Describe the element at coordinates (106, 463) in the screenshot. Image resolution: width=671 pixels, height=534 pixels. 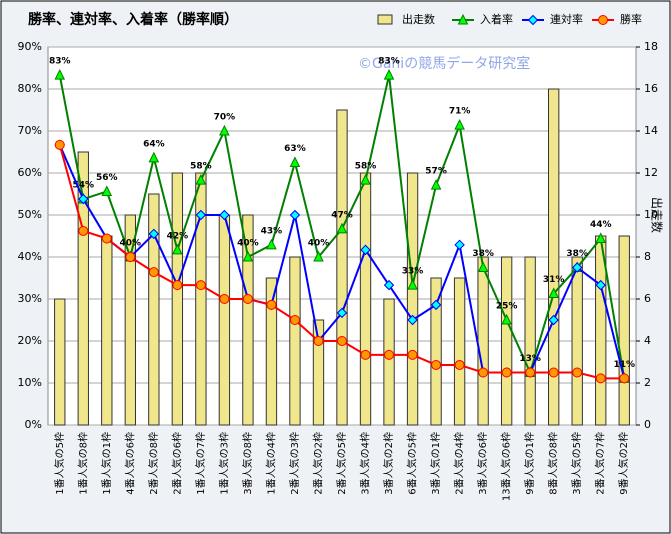
I see `x-tick-label: 1番人気の1枠` at that location.